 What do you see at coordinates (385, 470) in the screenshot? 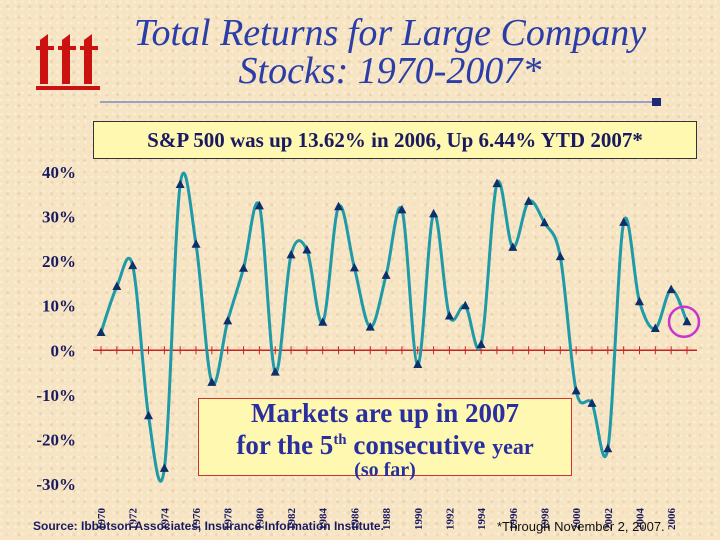
I see `callout-line-3: (so far)` at bounding box center [385, 470].